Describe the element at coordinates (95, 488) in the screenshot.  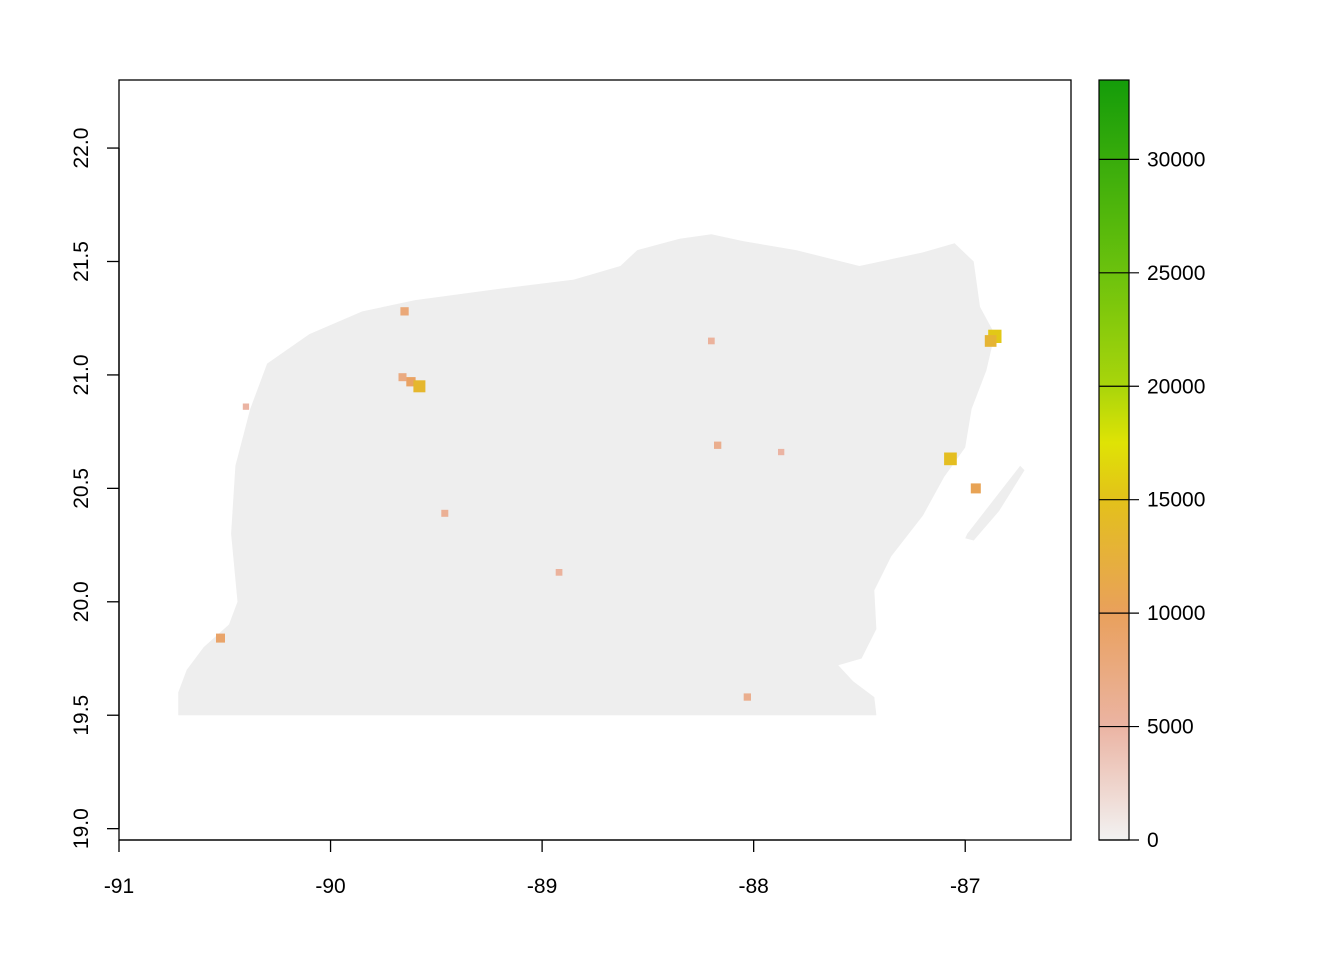
I see `y-axis: 19.0 19.5 20.0 20.5 21.0 21.5 22.0` at that location.